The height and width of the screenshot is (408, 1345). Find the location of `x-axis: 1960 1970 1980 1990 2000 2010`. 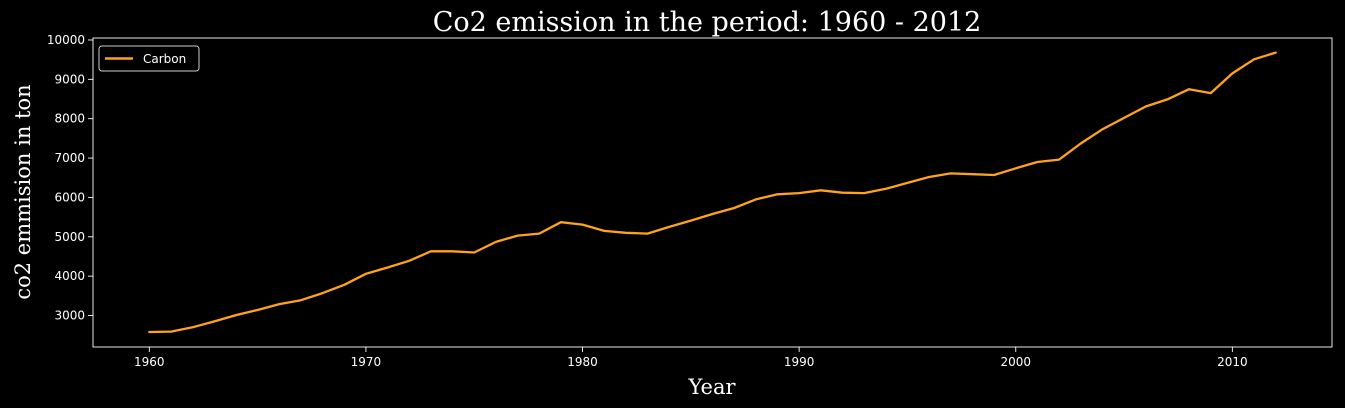

x-axis: 1960 1970 1980 1990 2000 2010 is located at coordinates (691, 358).